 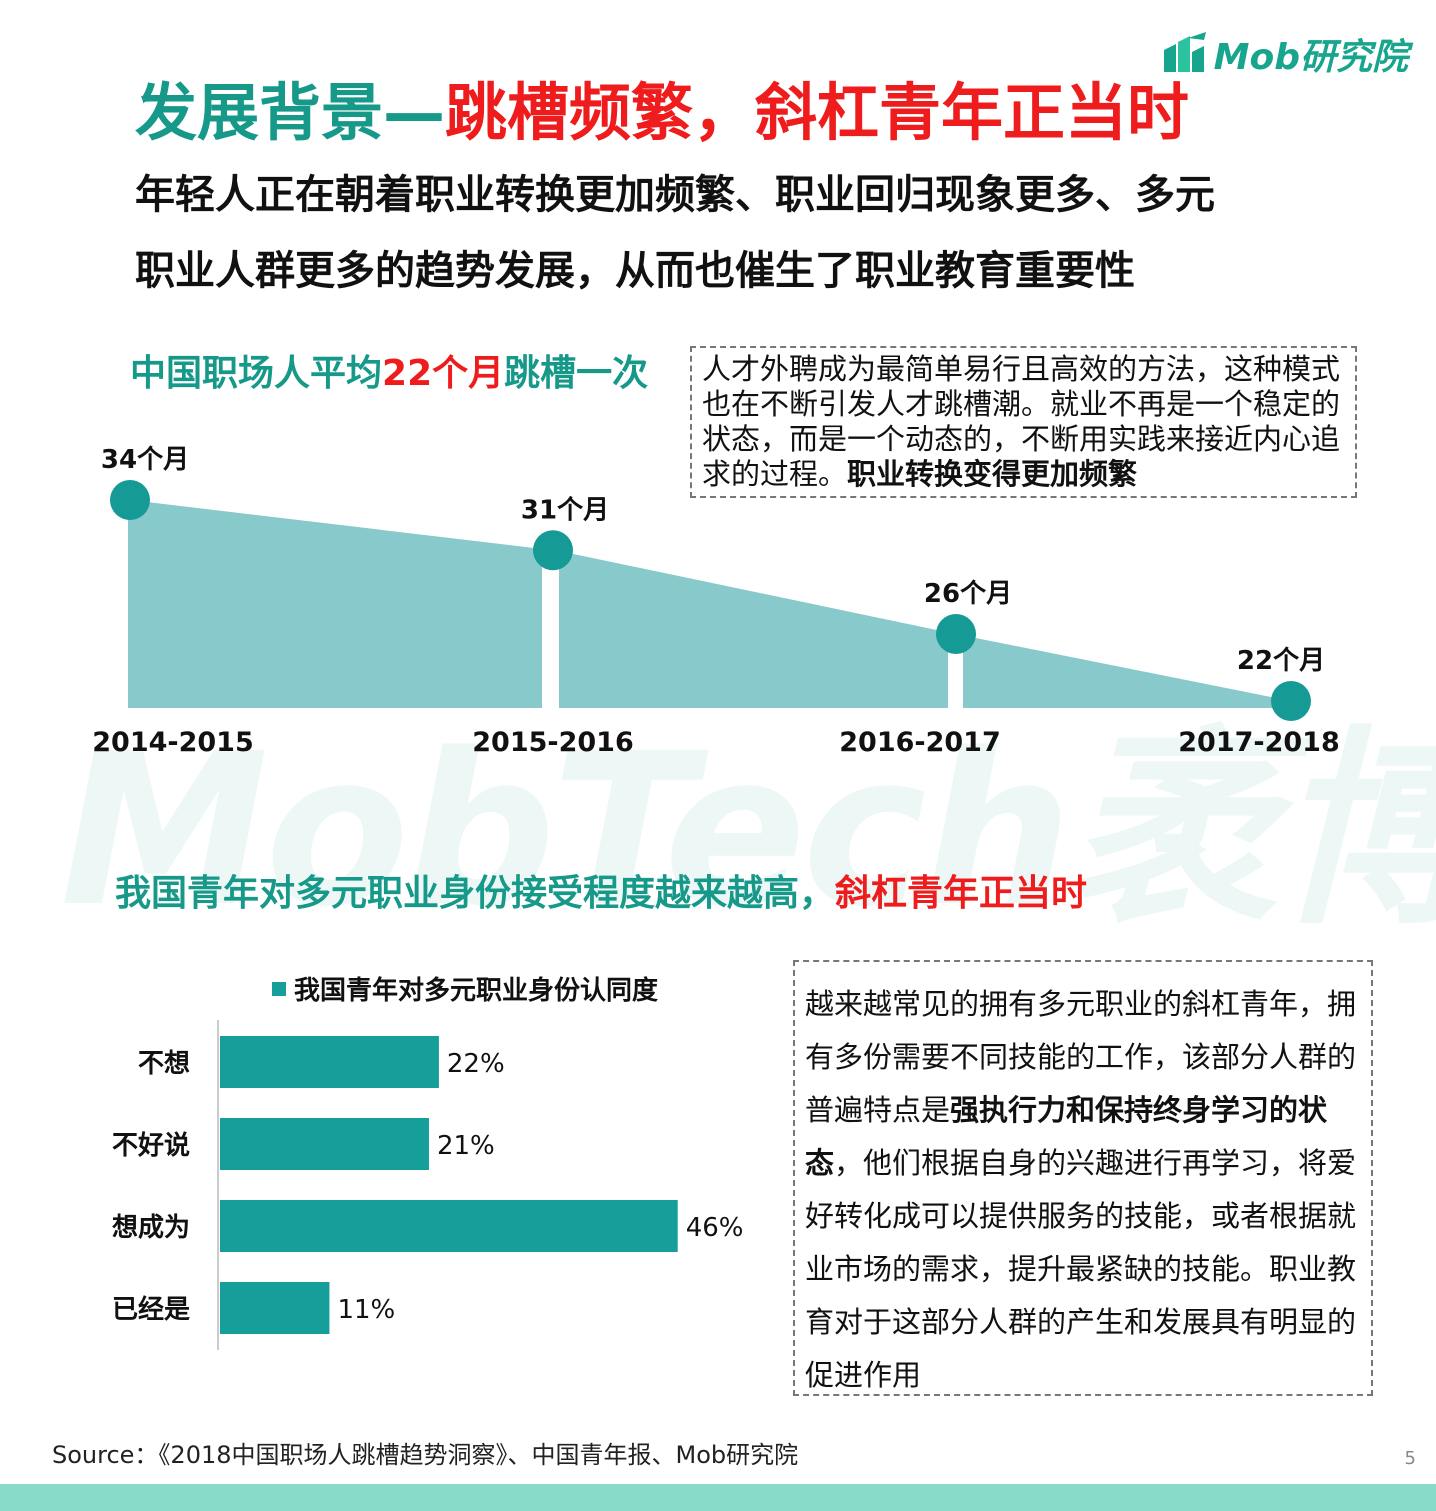 What do you see at coordinates (151, 1146) in the screenshot?
I see `category-label: 不好说` at bounding box center [151, 1146].